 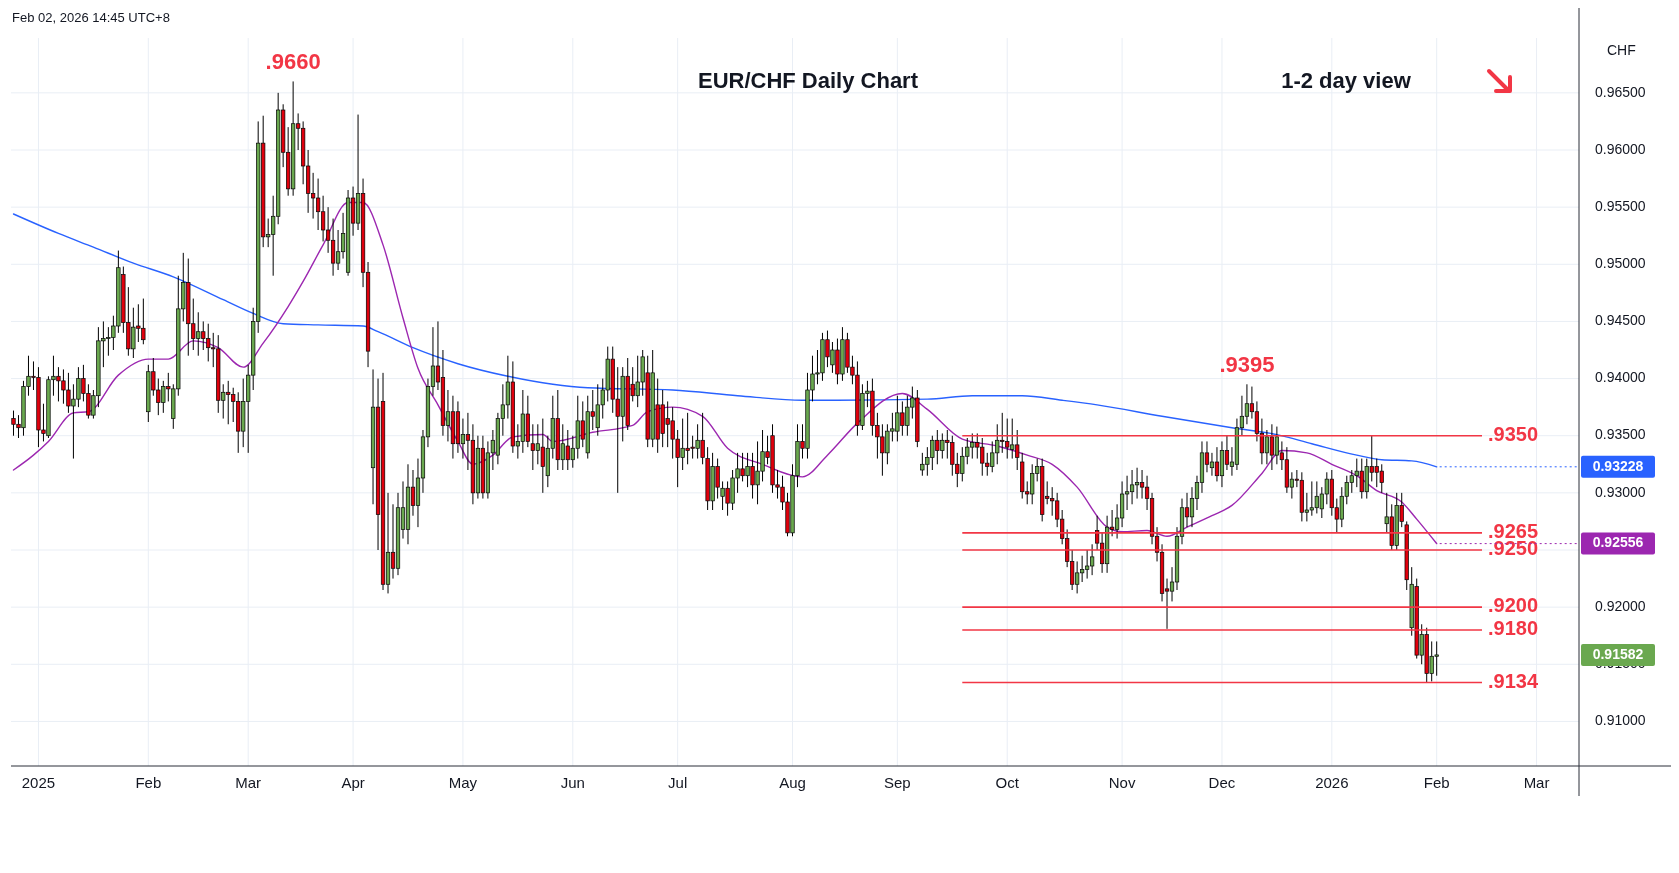 I want to click on x-tick-label: 2025, so click(x=38, y=782).